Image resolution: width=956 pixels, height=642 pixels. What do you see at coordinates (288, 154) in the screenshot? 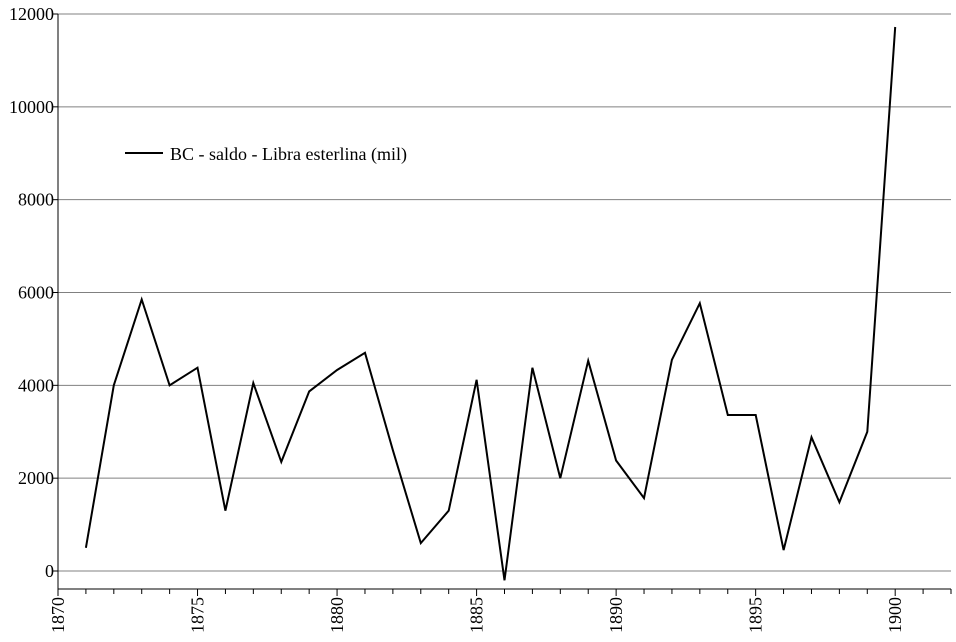
I see `legend-label: BC - saldo - Libra esterlina (mil)` at bounding box center [288, 154].